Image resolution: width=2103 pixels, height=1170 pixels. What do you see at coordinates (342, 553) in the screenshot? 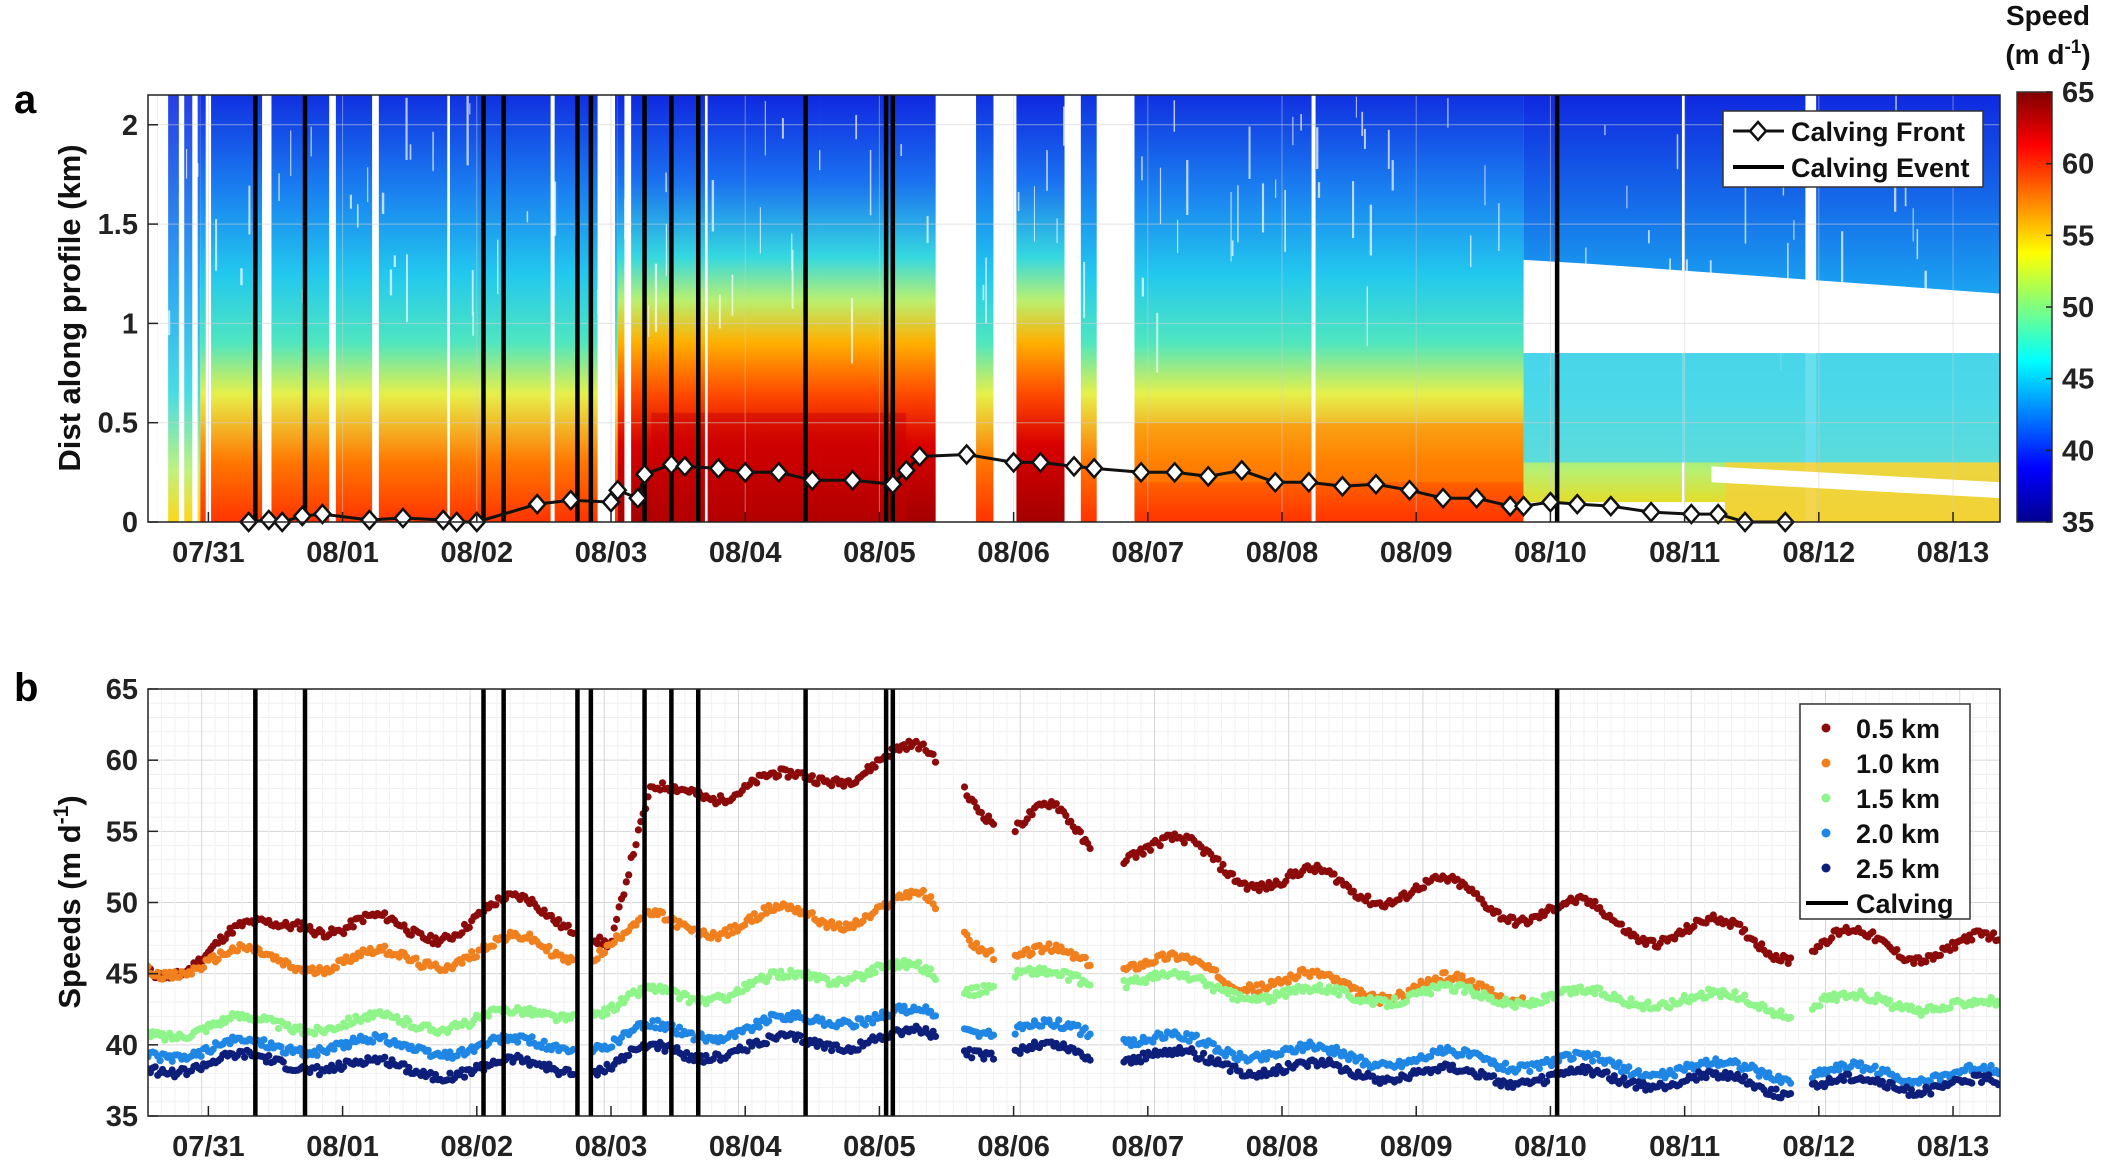
I see `panel-a-x-tick-08-01: 08/01` at bounding box center [342, 553].